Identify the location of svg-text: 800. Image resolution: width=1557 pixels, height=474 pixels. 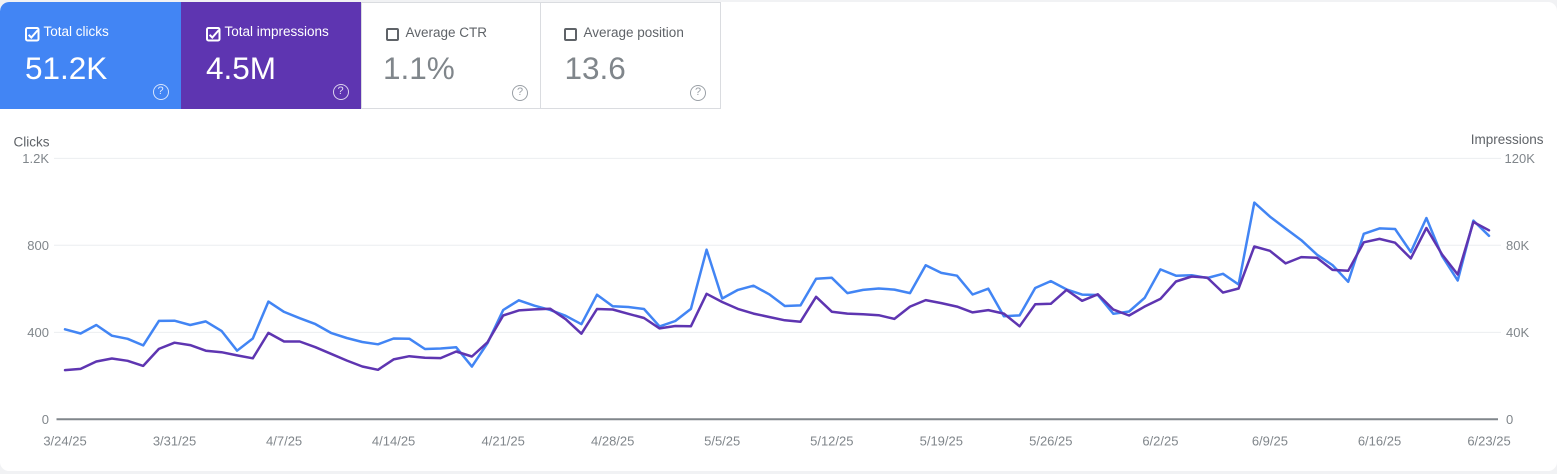
(38, 245).